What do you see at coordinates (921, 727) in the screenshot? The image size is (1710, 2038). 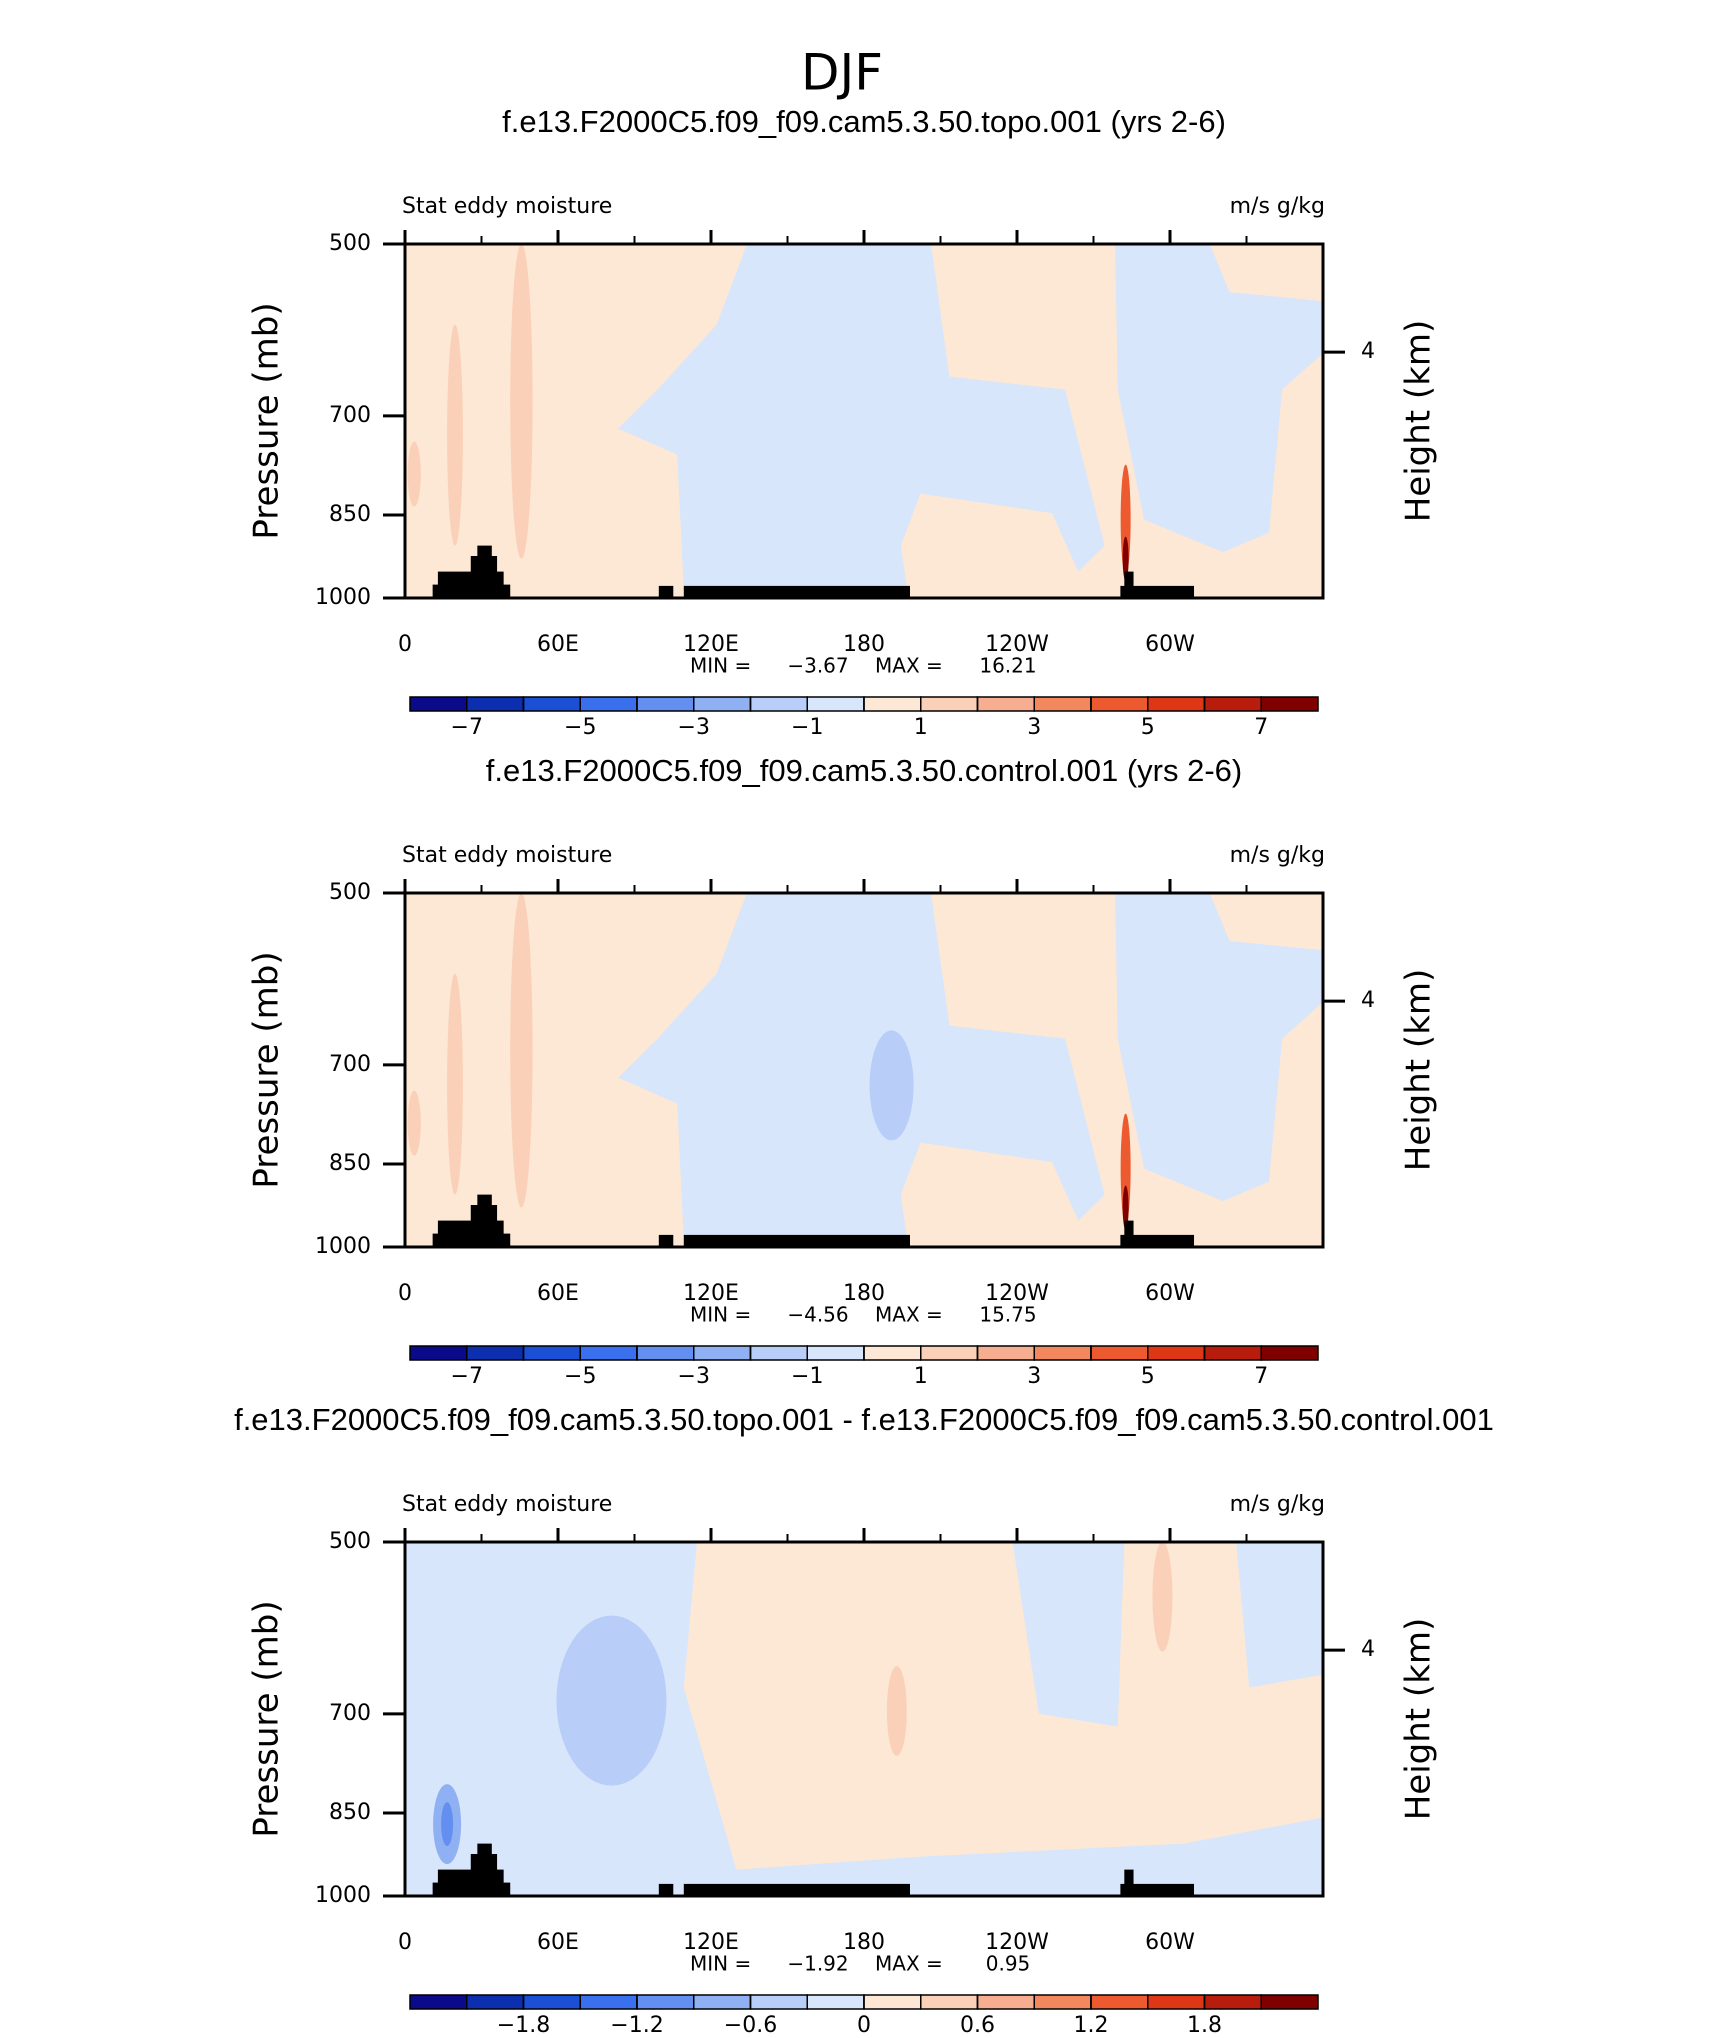 I see `colorbar-tick-label: 1` at bounding box center [921, 727].